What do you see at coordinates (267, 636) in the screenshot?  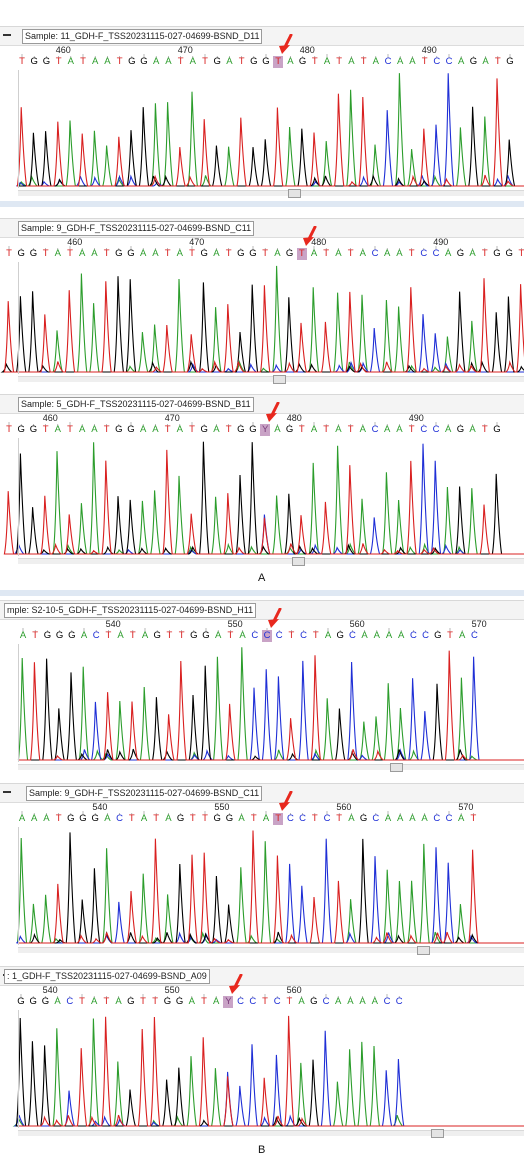 I see `highlighted-base-call: C` at bounding box center [267, 636].